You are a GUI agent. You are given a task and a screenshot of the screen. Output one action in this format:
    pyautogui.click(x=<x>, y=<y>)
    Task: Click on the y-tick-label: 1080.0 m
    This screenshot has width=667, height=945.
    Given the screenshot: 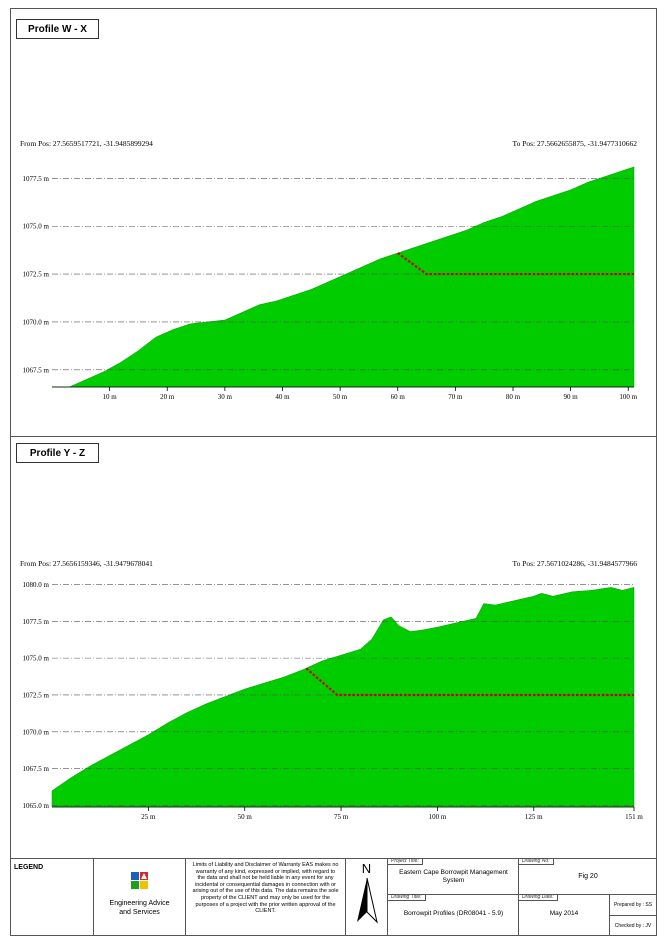 What is the action you would take?
    pyautogui.click(x=36, y=585)
    